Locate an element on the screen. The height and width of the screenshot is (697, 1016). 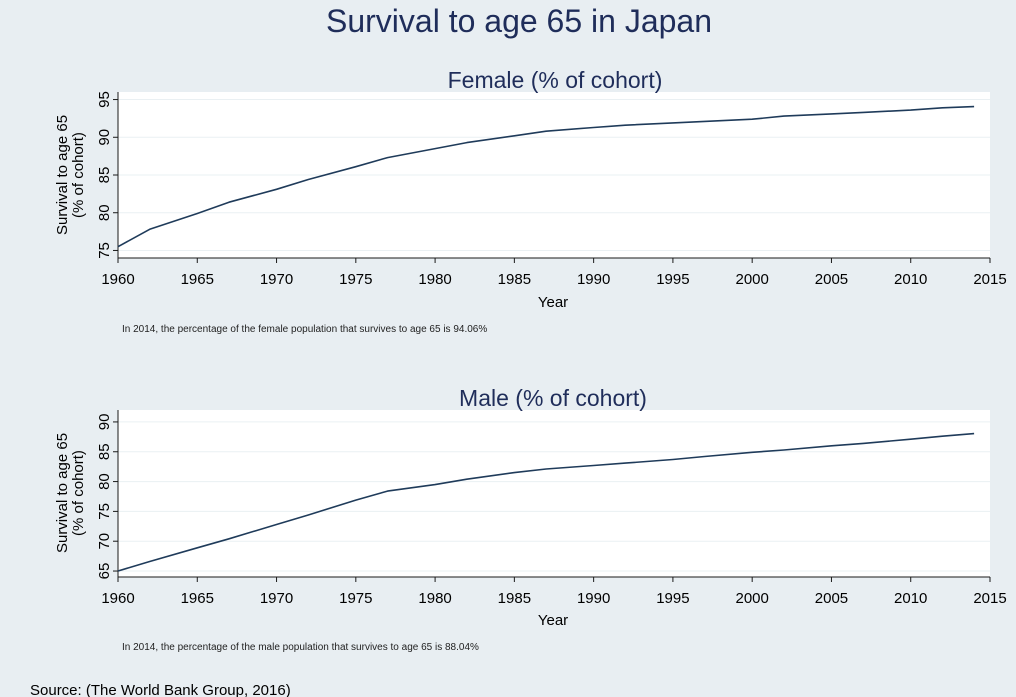
female-x-axis-label: Year is located at coordinates (553, 302).